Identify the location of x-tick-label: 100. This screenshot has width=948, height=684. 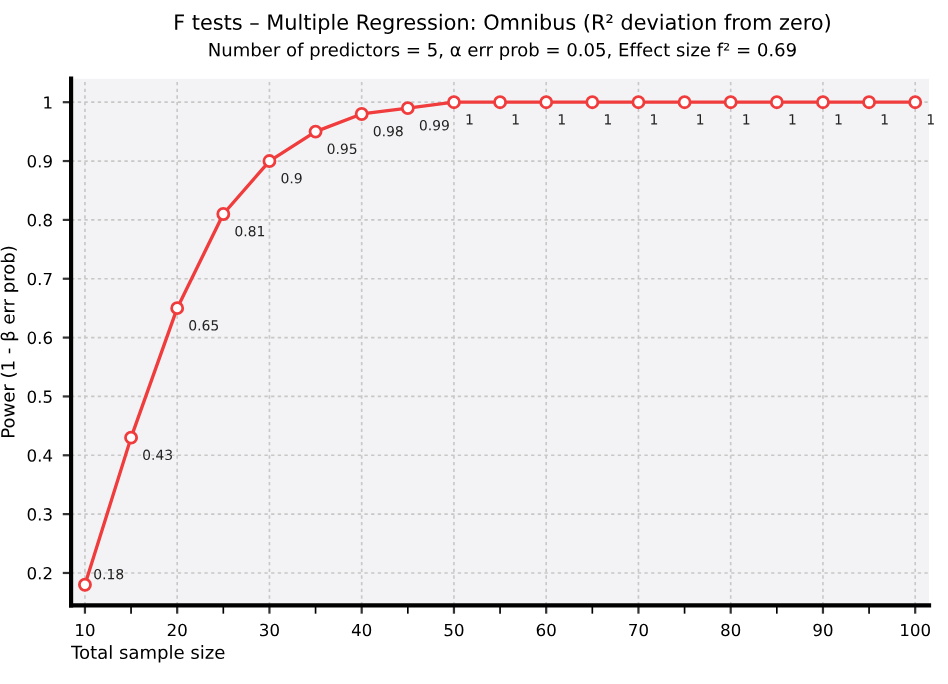
(915, 630).